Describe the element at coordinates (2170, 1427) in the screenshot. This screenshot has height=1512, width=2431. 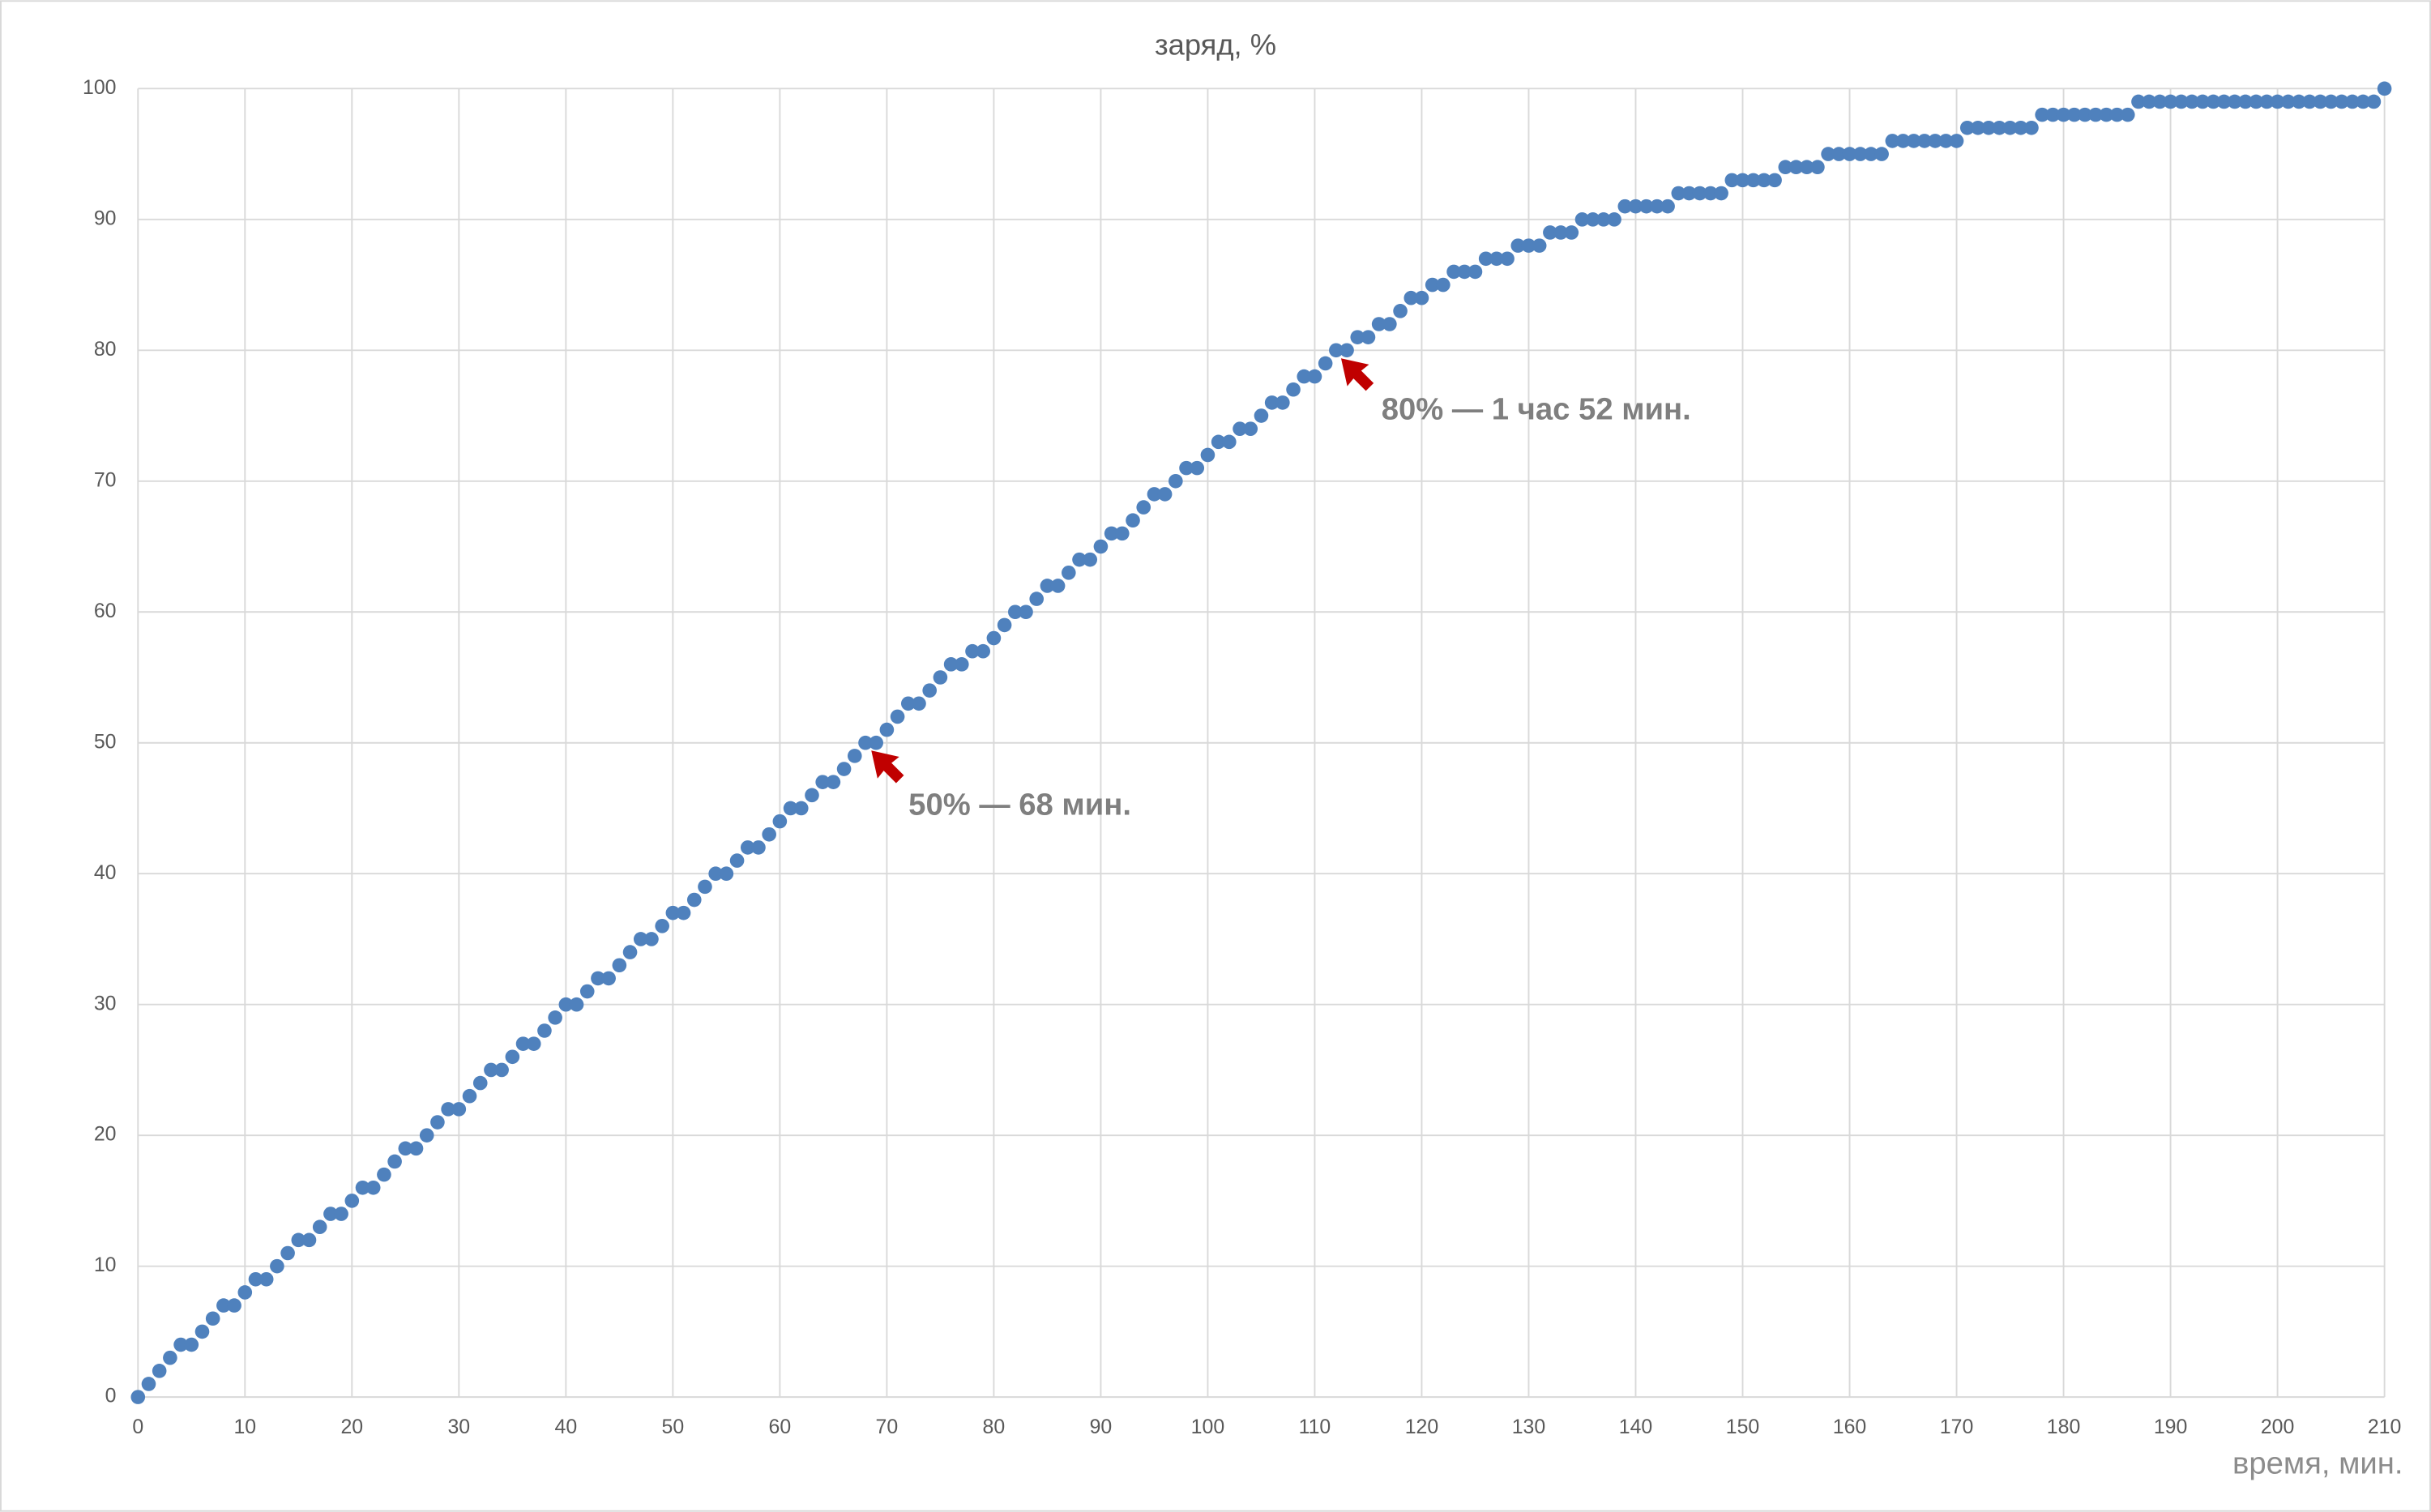
I see `x-tick-label: 190` at that location.